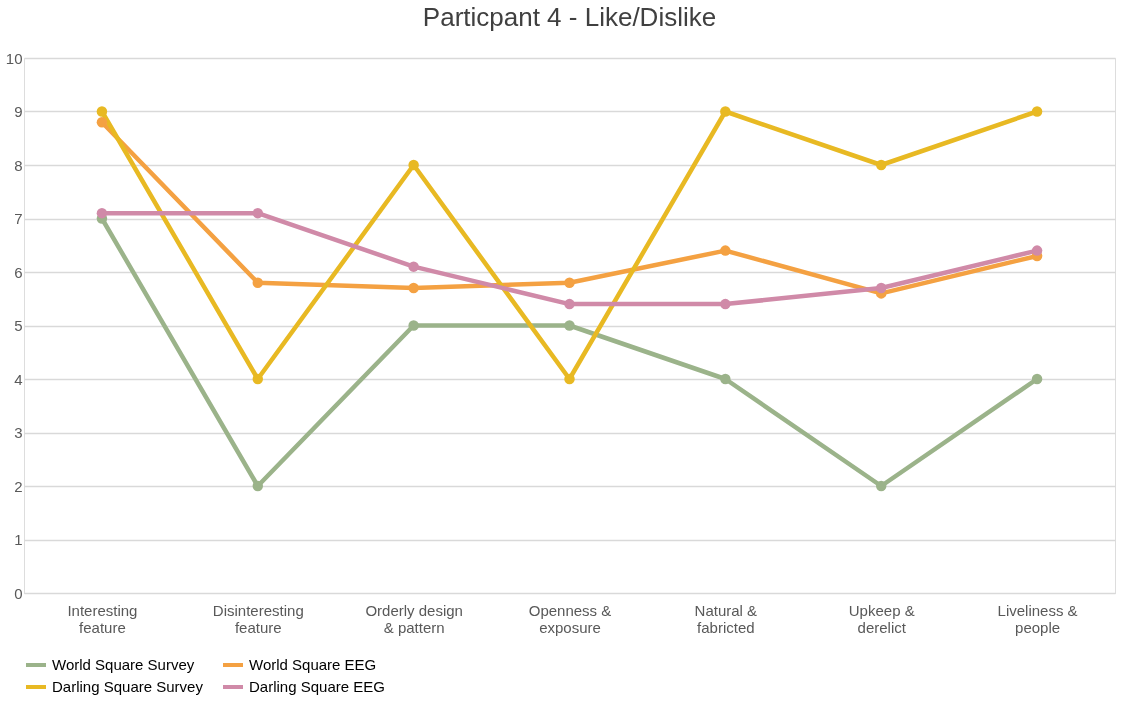  What do you see at coordinates (18, 593) in the screenshot?
I see `y-tick-label: 0` at bounding box center [18, 593].